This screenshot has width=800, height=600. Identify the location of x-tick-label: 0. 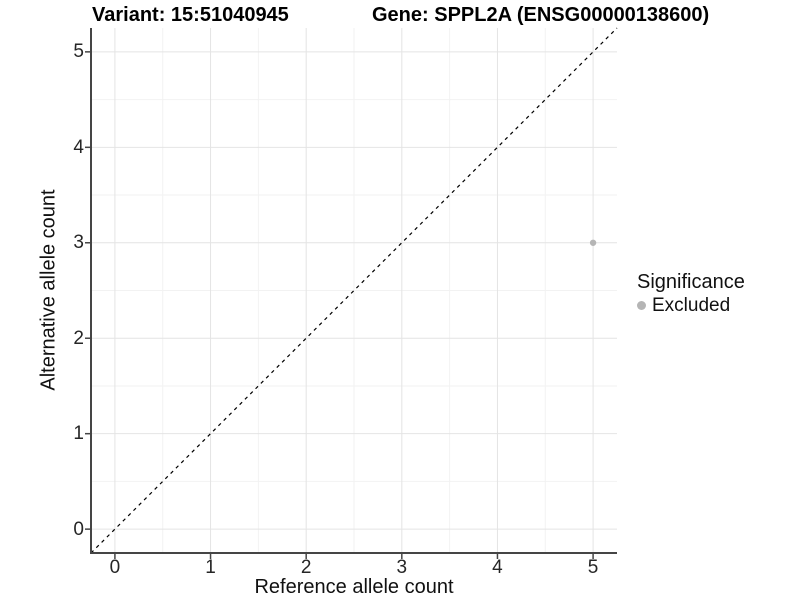
(115, 567).